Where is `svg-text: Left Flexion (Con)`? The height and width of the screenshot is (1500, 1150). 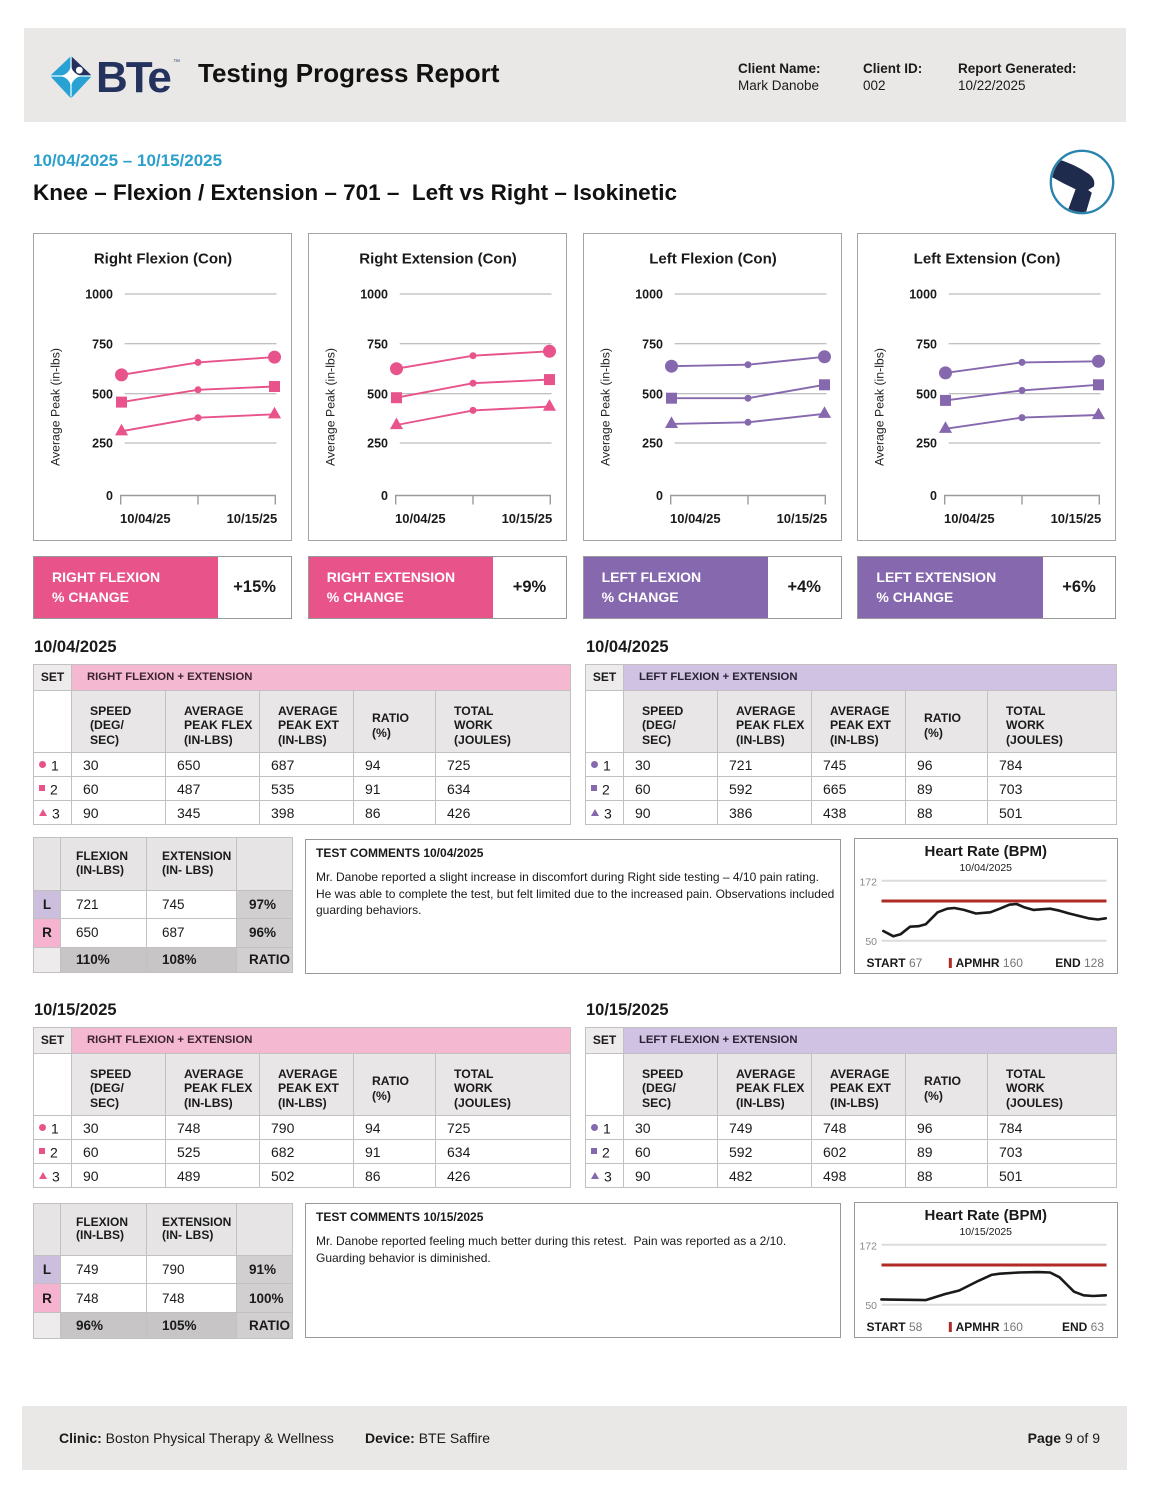
svg-text: Left Flexion (Con) is located at coordinates (713, 259).